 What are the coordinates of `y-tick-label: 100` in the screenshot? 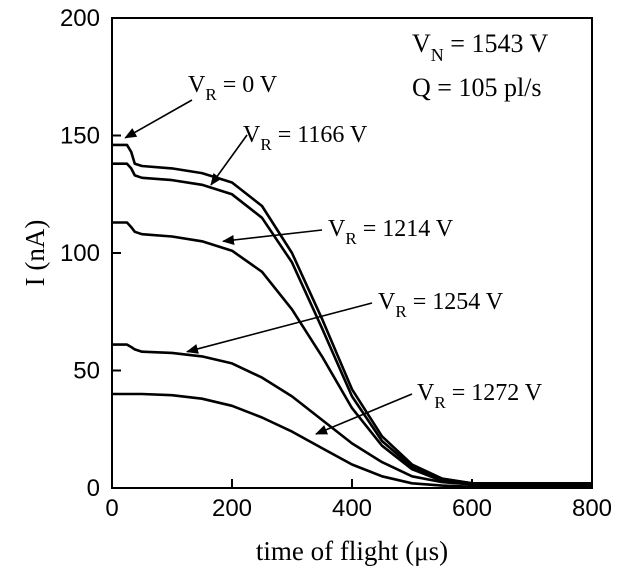 It's located at (80, 253).